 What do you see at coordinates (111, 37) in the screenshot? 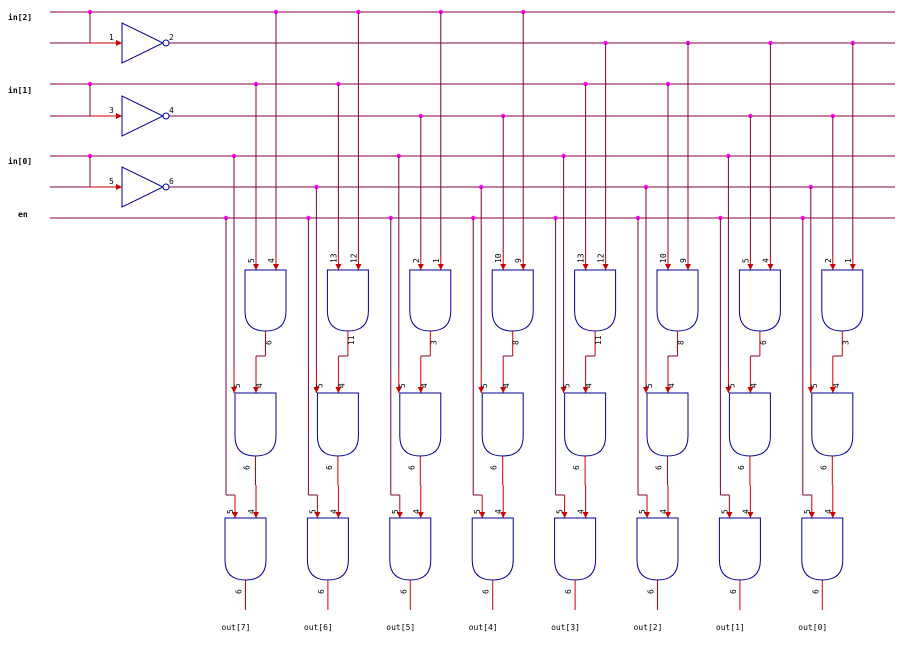
I see `inverter-in-pin: 1` at bounding box center [111, 37].